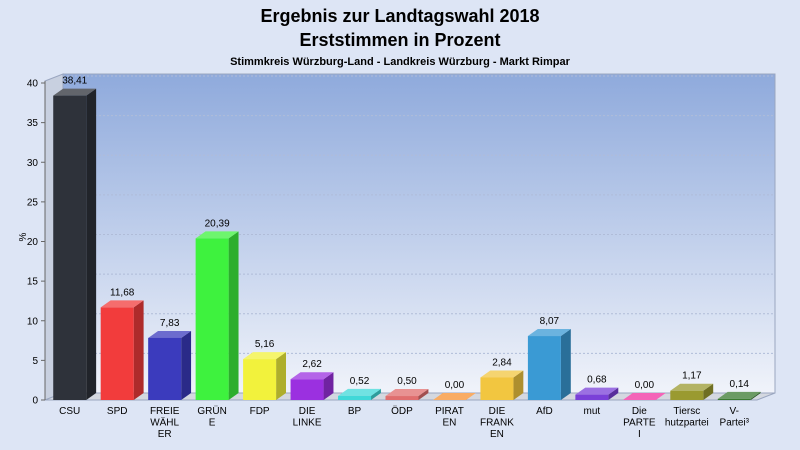 This screenshot has height=450, width=800. I want to click on x-tick-label: AfD, so click(544, 411).